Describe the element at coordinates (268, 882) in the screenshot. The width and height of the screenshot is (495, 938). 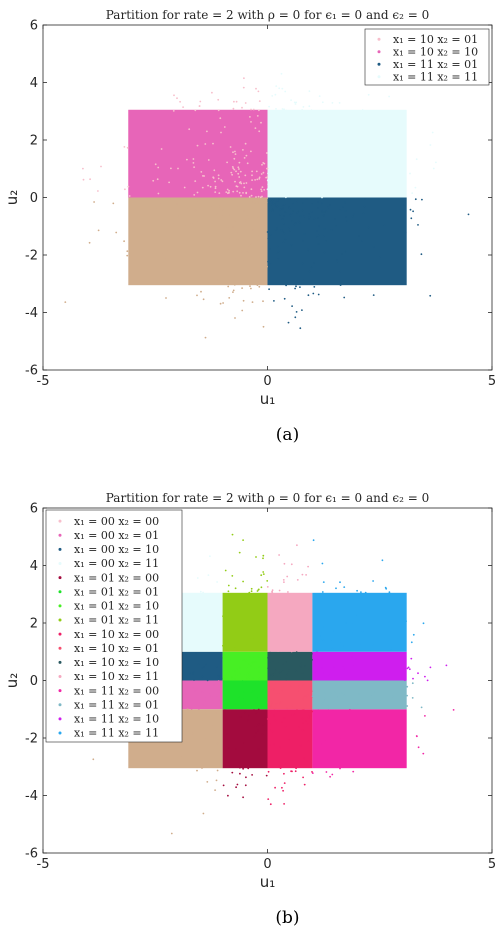
I see `x-axis-label: u₁` at that location.